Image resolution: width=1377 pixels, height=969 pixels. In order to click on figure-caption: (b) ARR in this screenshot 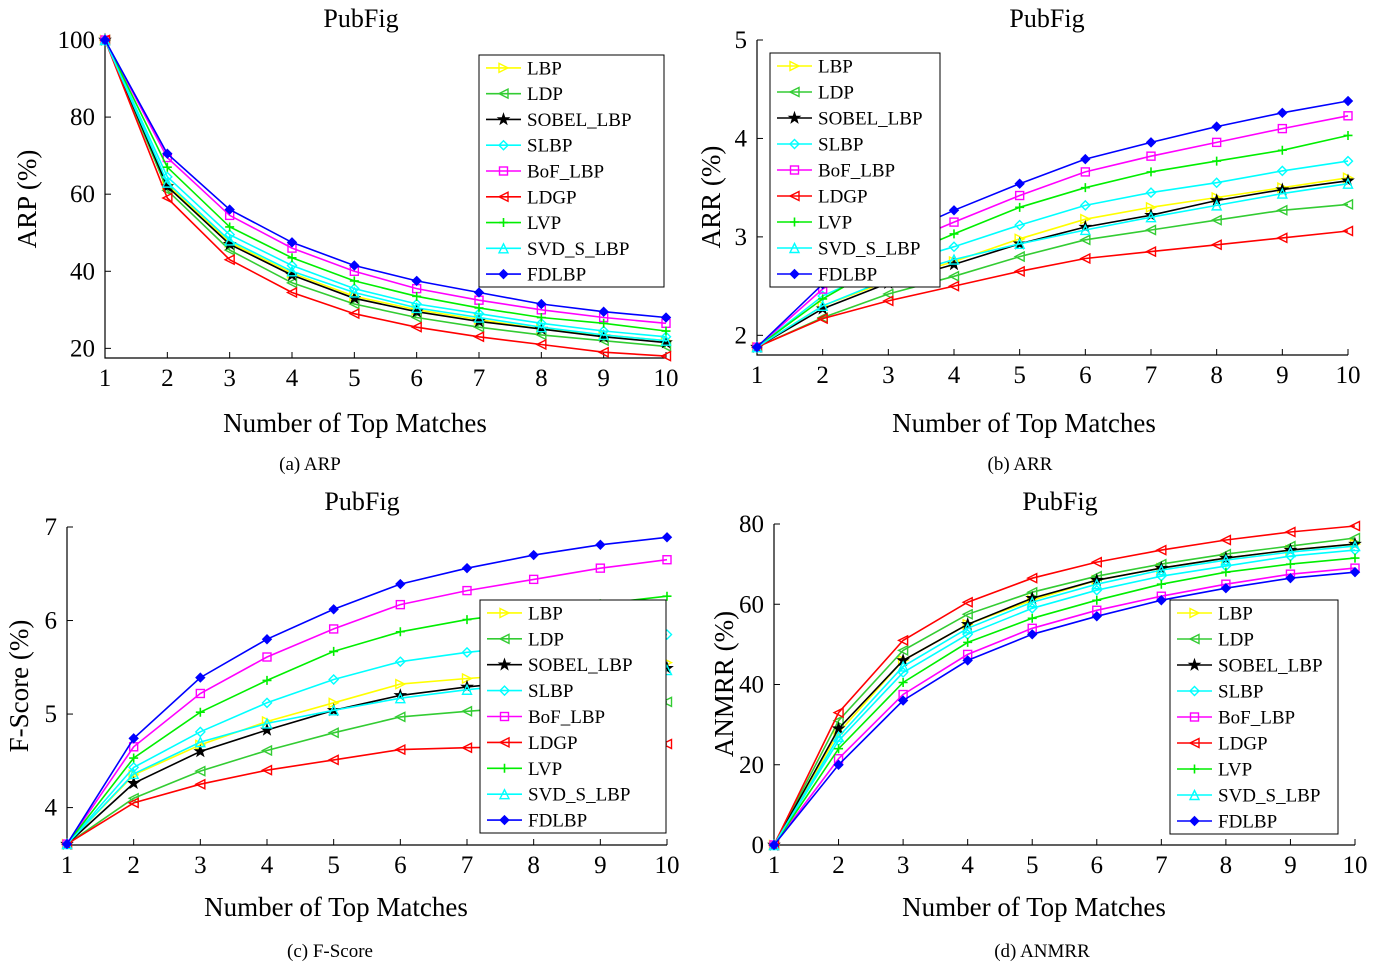, I will do `click(1020, 464)`.